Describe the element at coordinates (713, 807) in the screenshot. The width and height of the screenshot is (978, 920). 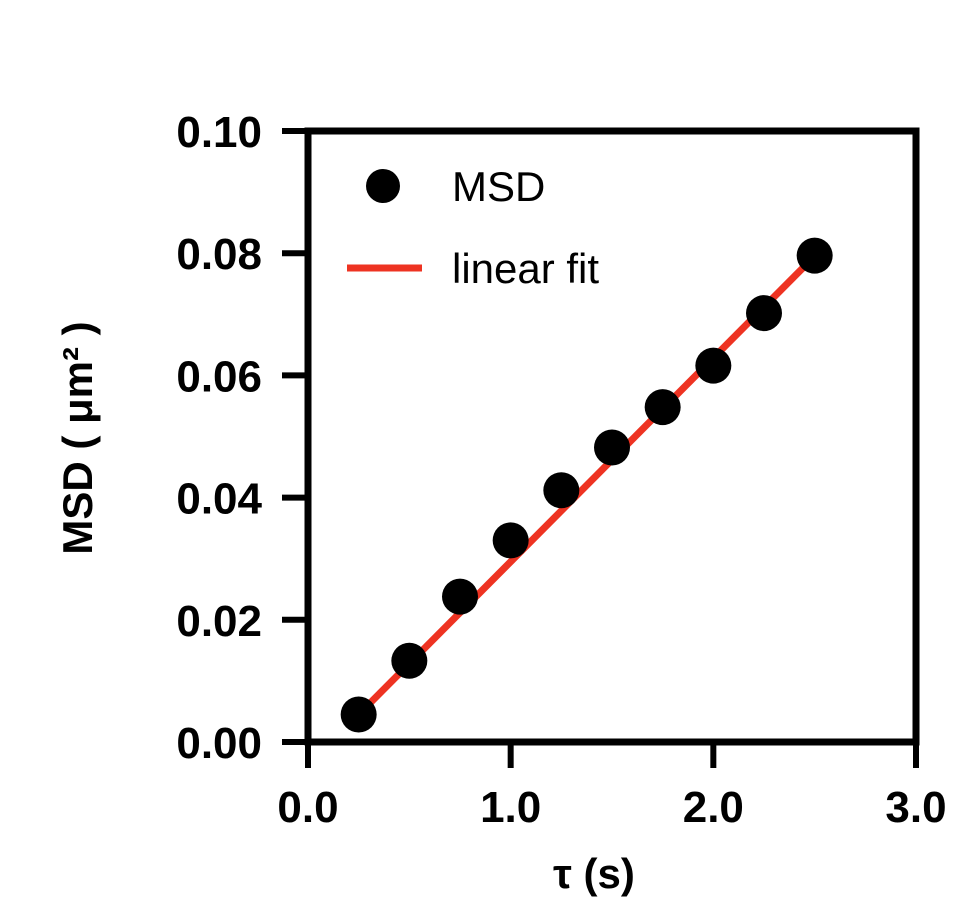
I see `x-tick-label: 2.0` at that location.